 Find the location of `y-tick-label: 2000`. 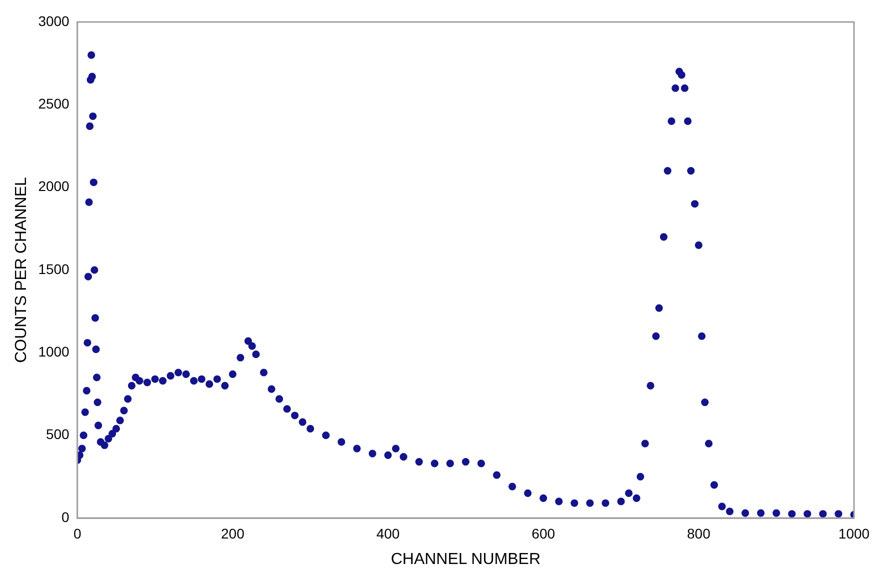

y-tick-label: 2000 is located at coordinates (54, 186).